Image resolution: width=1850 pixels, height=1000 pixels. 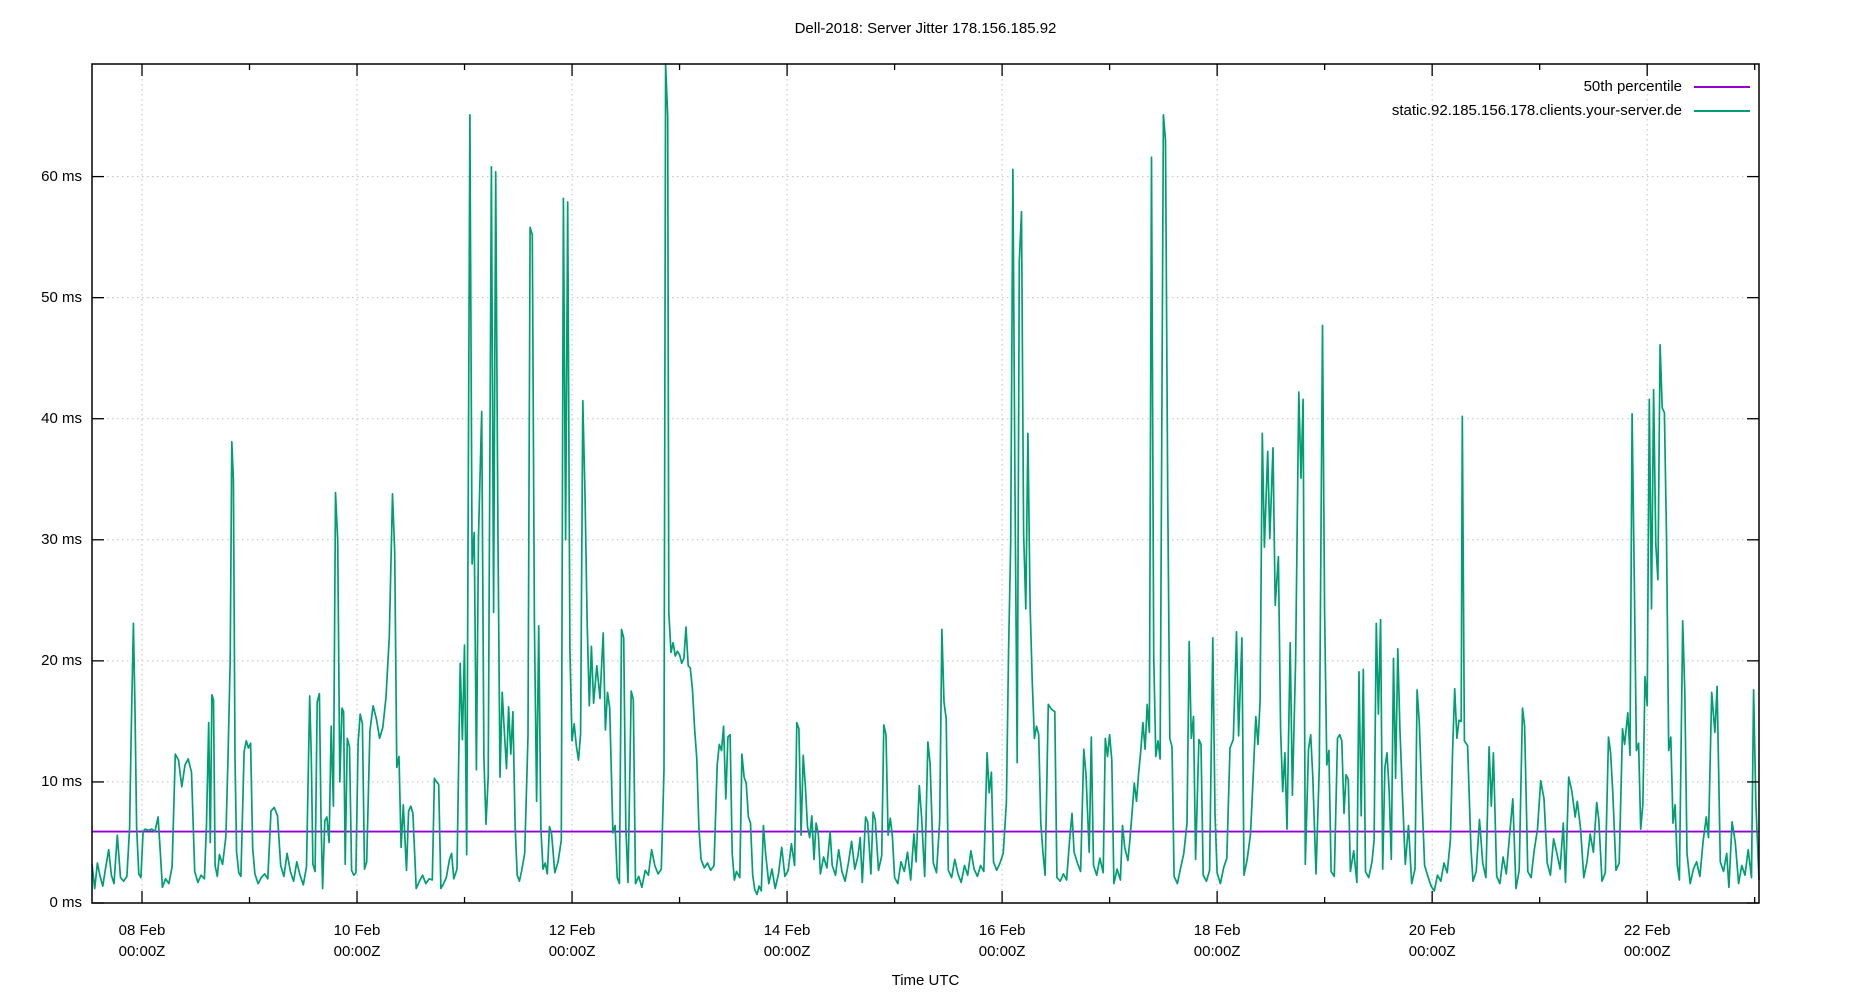 What do you see at coordinates (1647, 941) in the screenshot?
I see `x-tick-label: 22 Feb 00:00Z` at bounding box center [1647, 941].